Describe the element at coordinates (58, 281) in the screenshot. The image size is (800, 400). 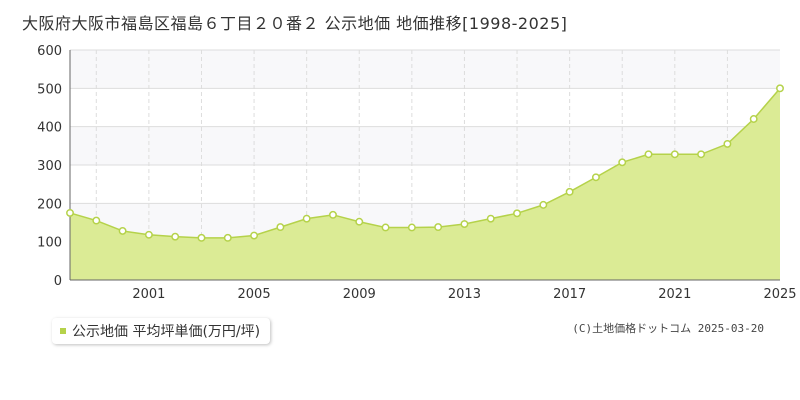
I see `y-tick-label: 0` at that location.